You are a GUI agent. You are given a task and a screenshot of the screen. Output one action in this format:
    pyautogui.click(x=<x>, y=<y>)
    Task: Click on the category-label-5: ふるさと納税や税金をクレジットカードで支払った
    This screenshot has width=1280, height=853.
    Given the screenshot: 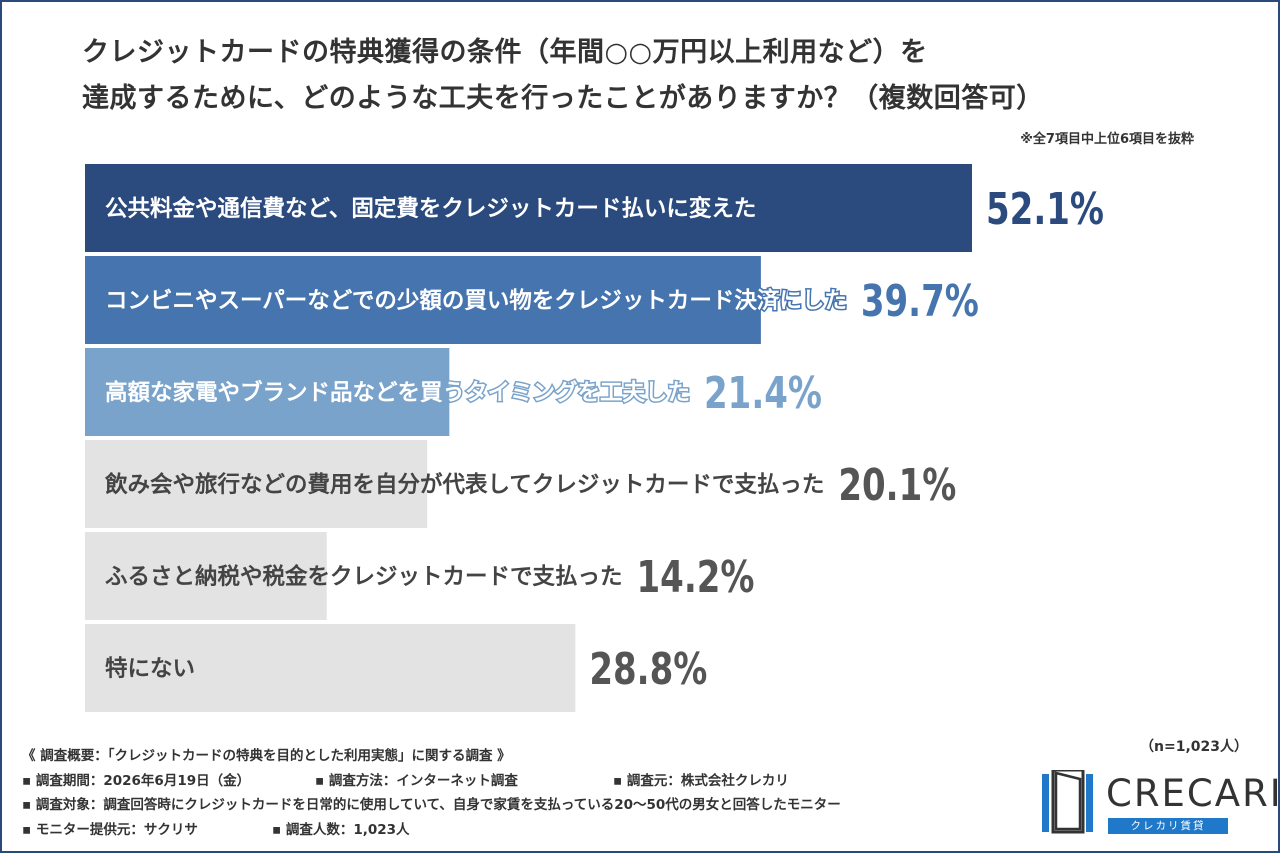 What is the action you would take?
    pyautogui.click(x=364, y=576)
    